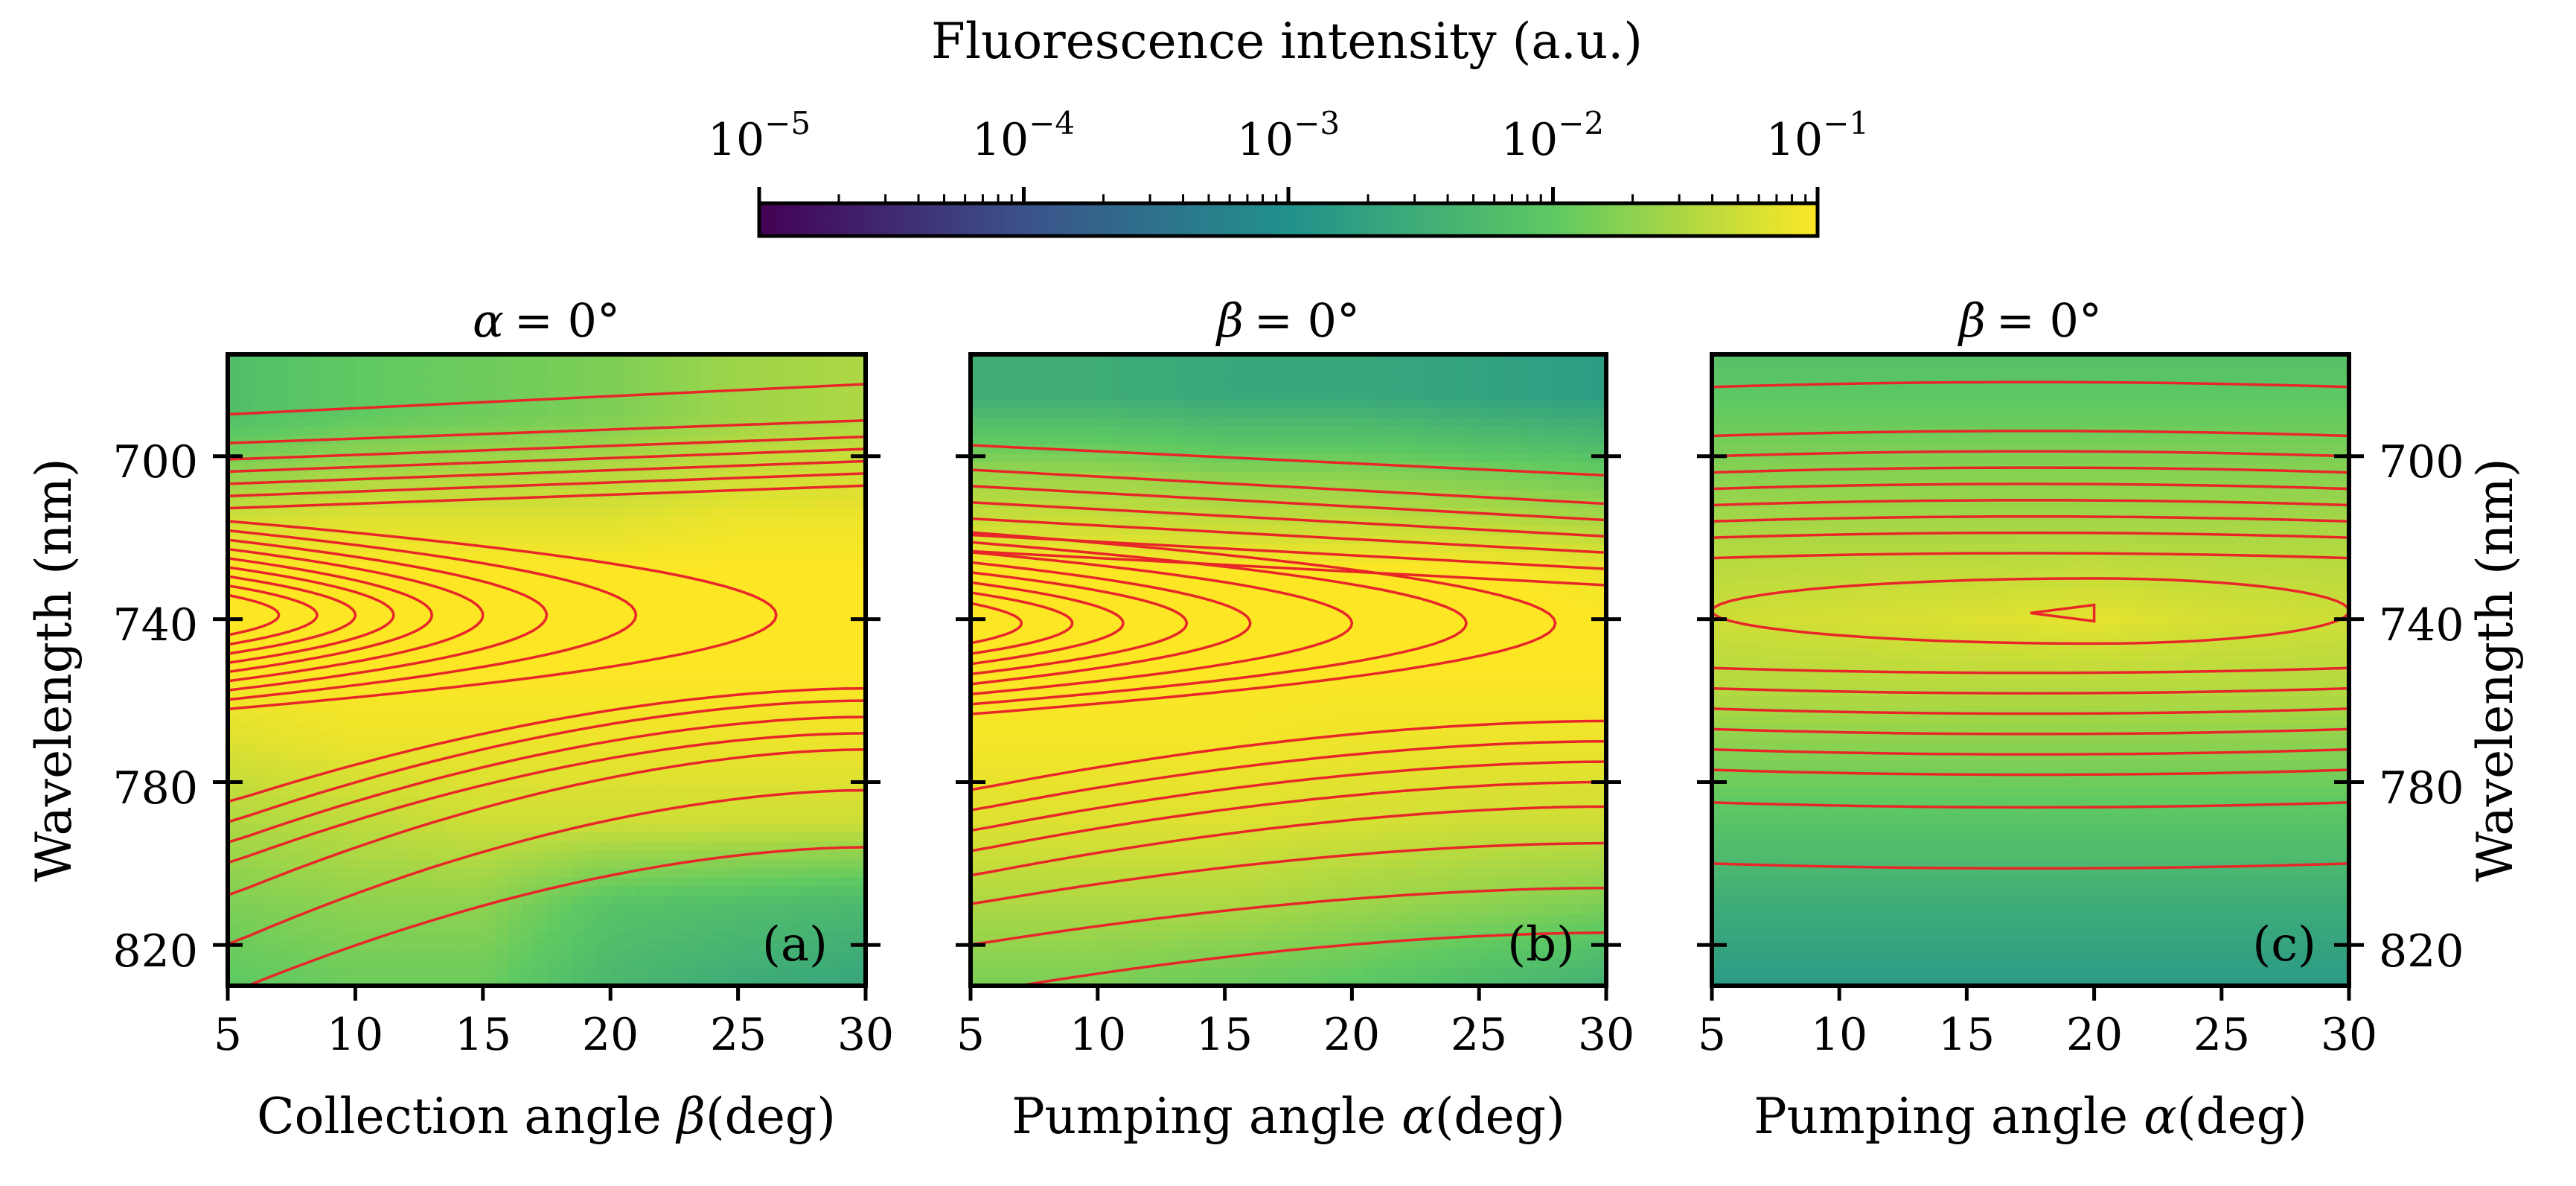  Describe the element at coordinates (547, 461) in the screenshot. I see `contour-line` at that location.